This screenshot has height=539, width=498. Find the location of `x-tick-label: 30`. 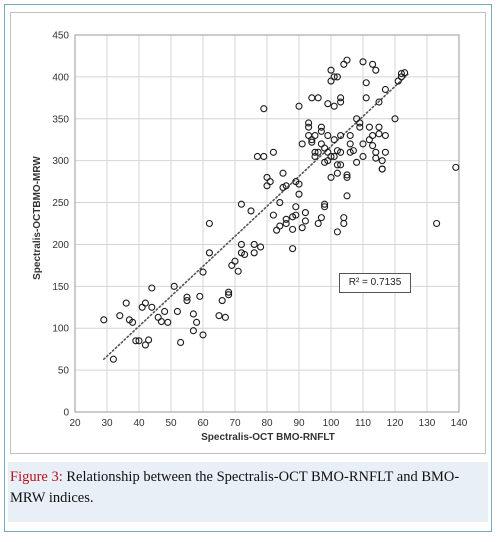

x-tick-label: 30 is located at coordinates (107, 423).